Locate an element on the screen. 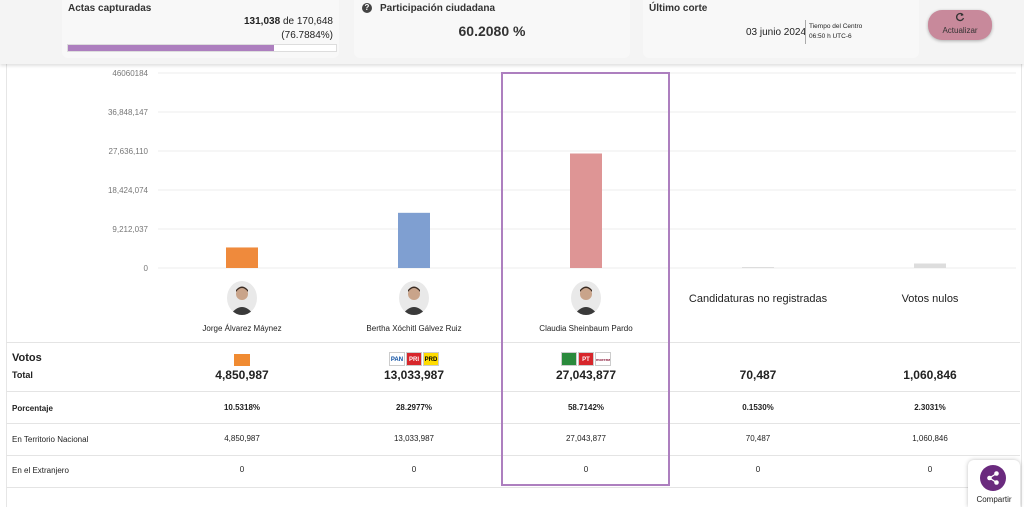 The width and height of the screenshot is (1024, 507). candidate-name: Candidaturas no registradas is located at coordinates (758, 299).